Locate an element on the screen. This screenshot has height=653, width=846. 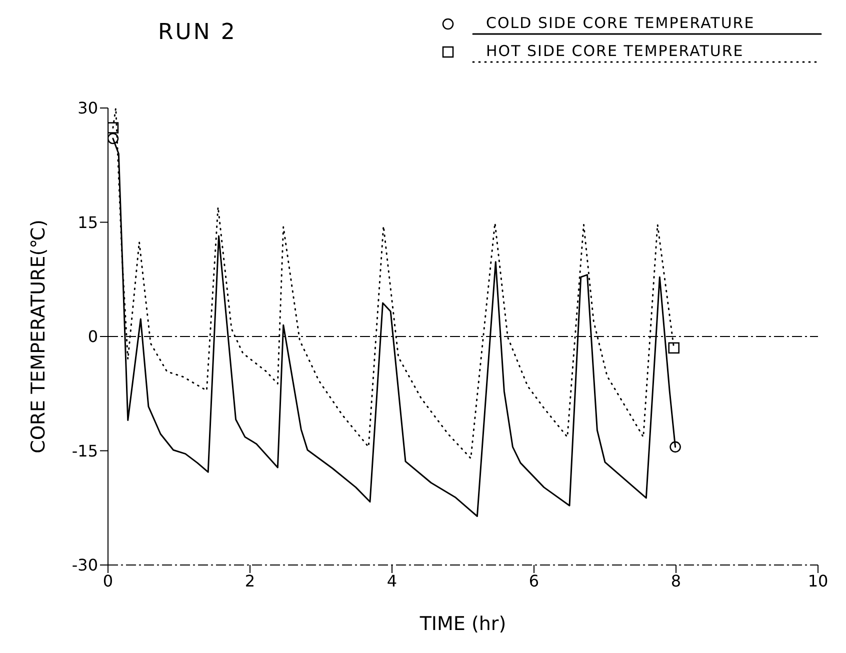
x-tick-label: 4 is located at coordinates (392, 580).